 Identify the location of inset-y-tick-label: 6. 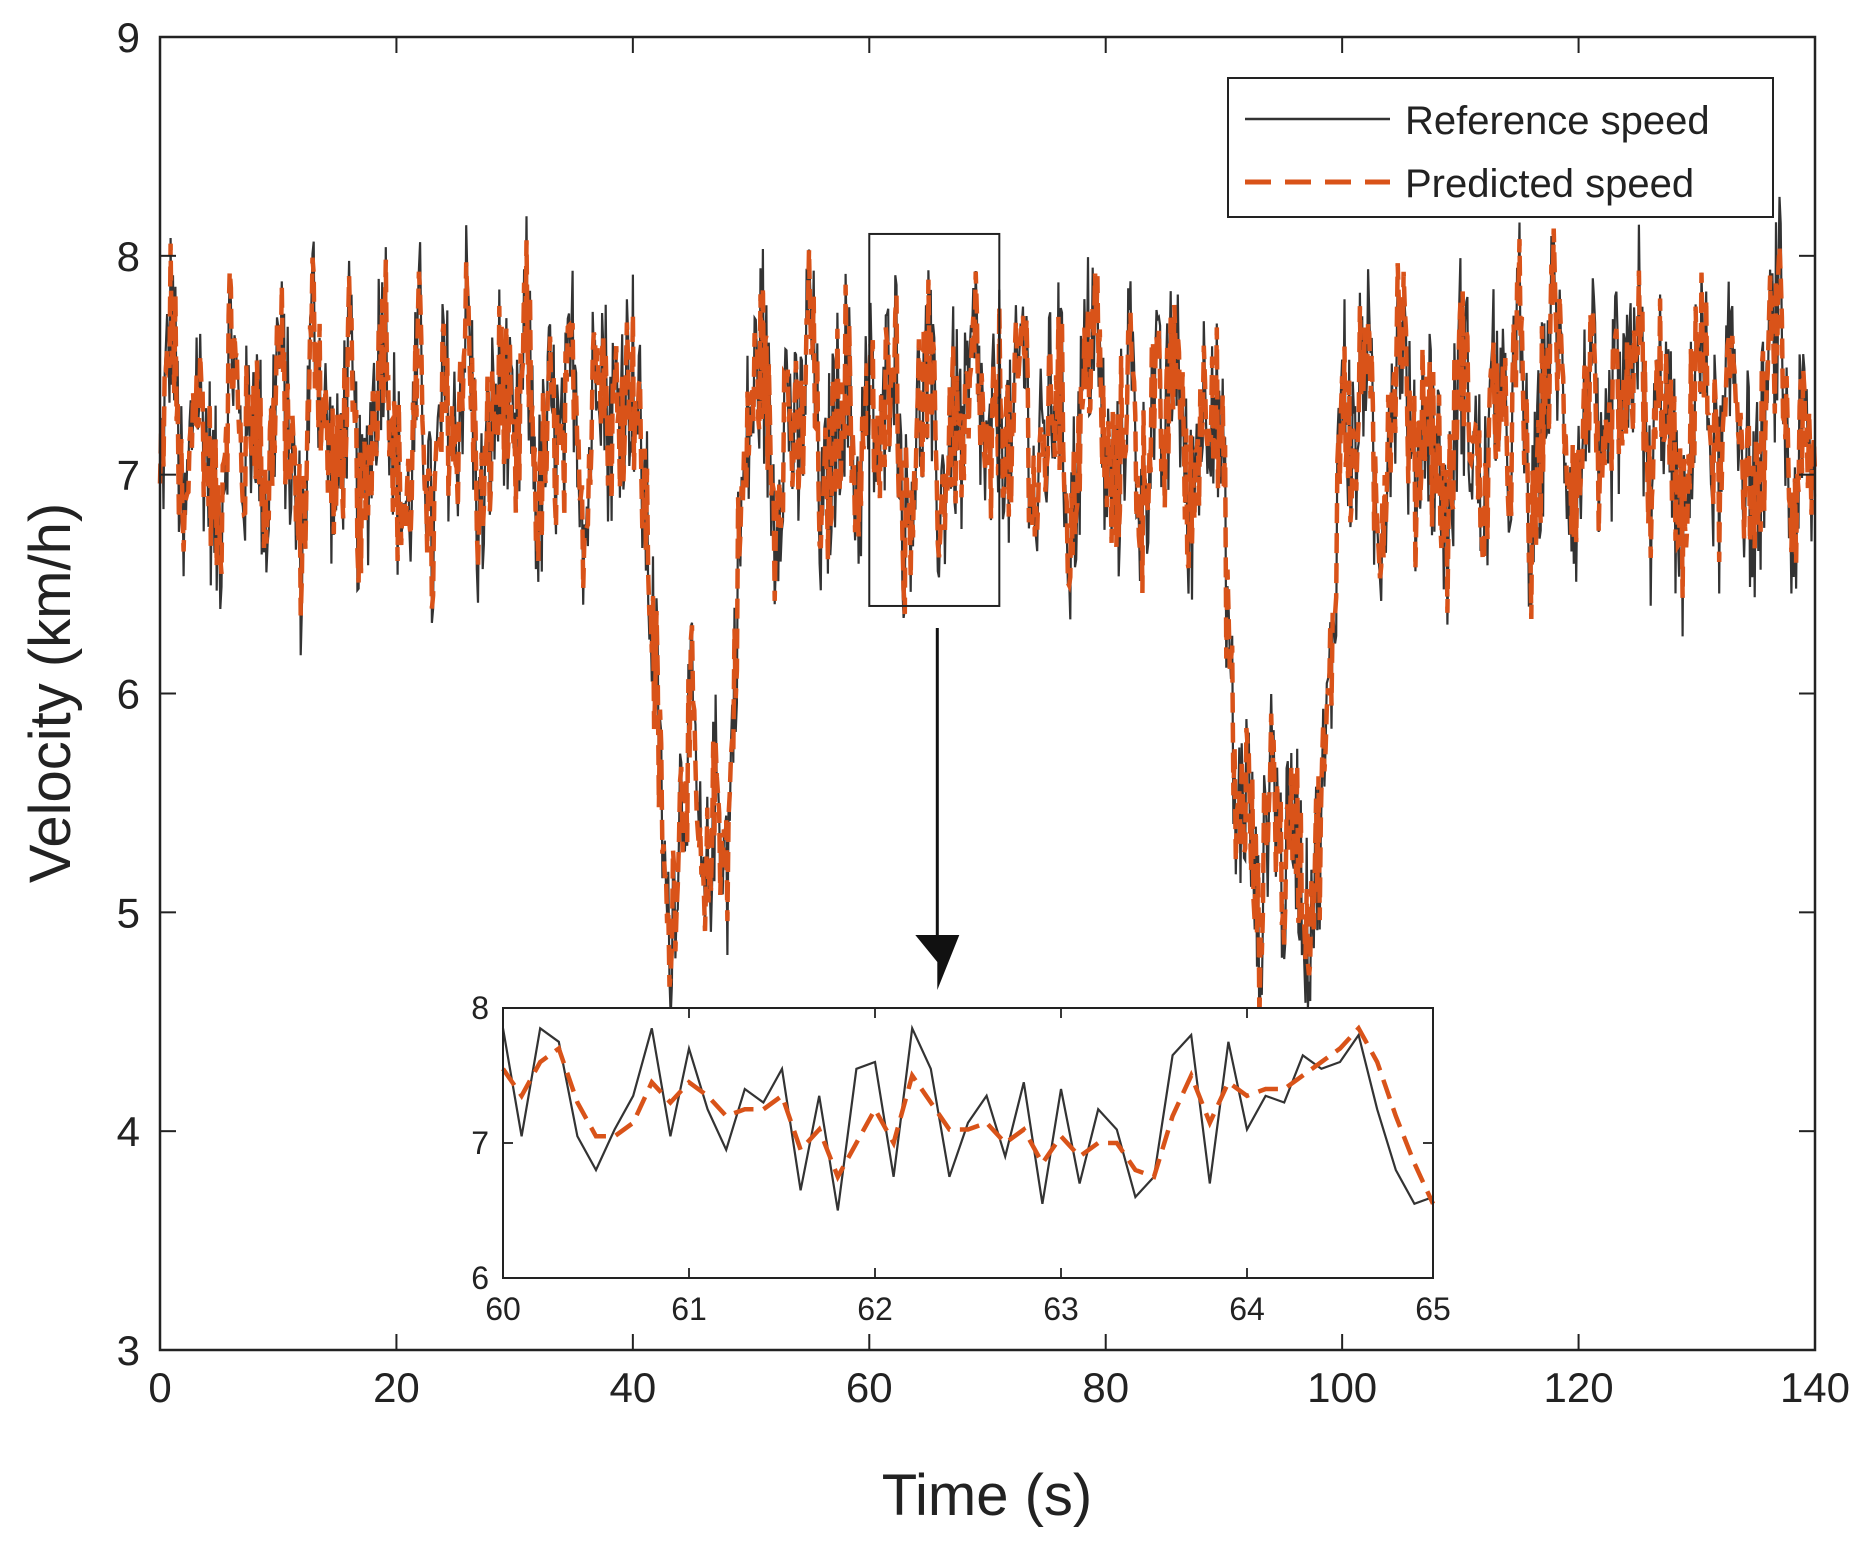
(480, 1278).